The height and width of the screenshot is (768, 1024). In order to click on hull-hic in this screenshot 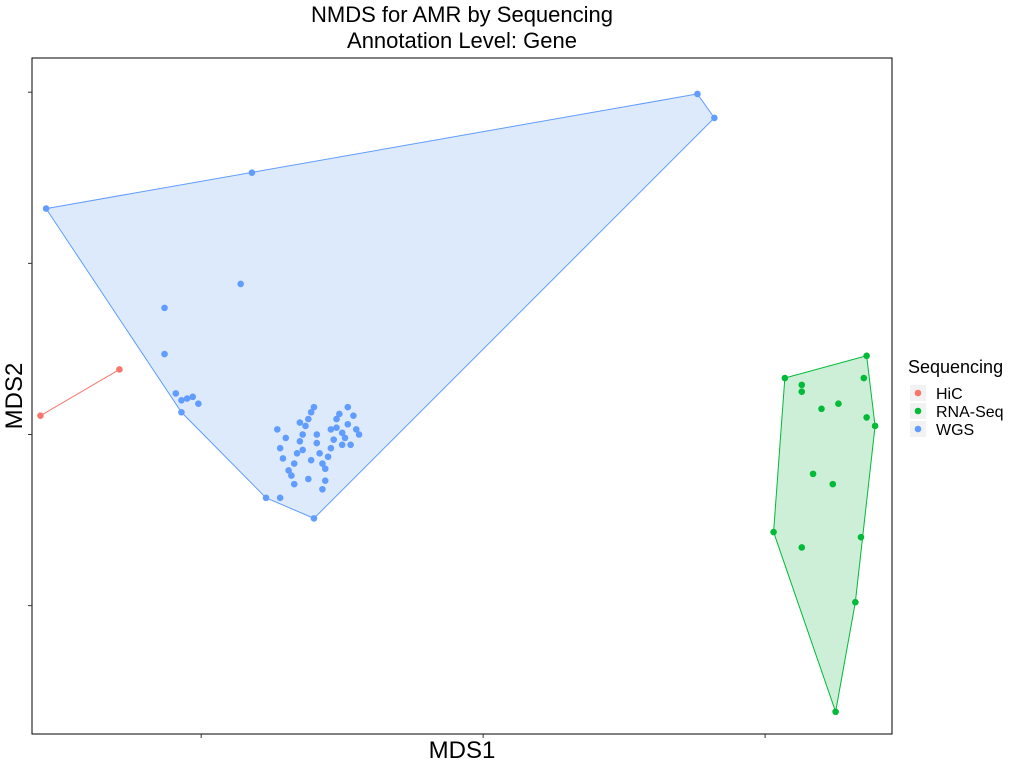, I will do `click(80, 393)`.